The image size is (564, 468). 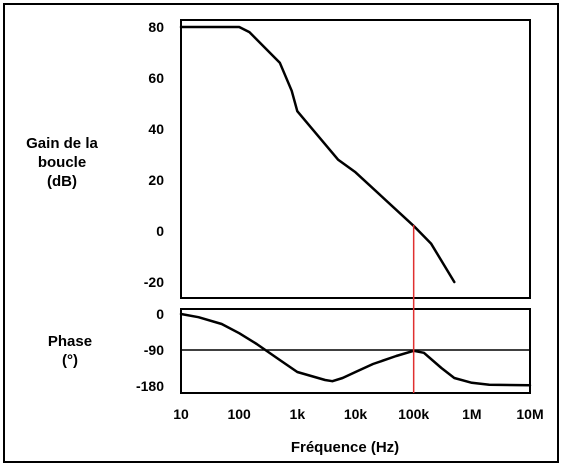 I want to click on x-tick-label-1M: 1M, so click(x=471, y=414).